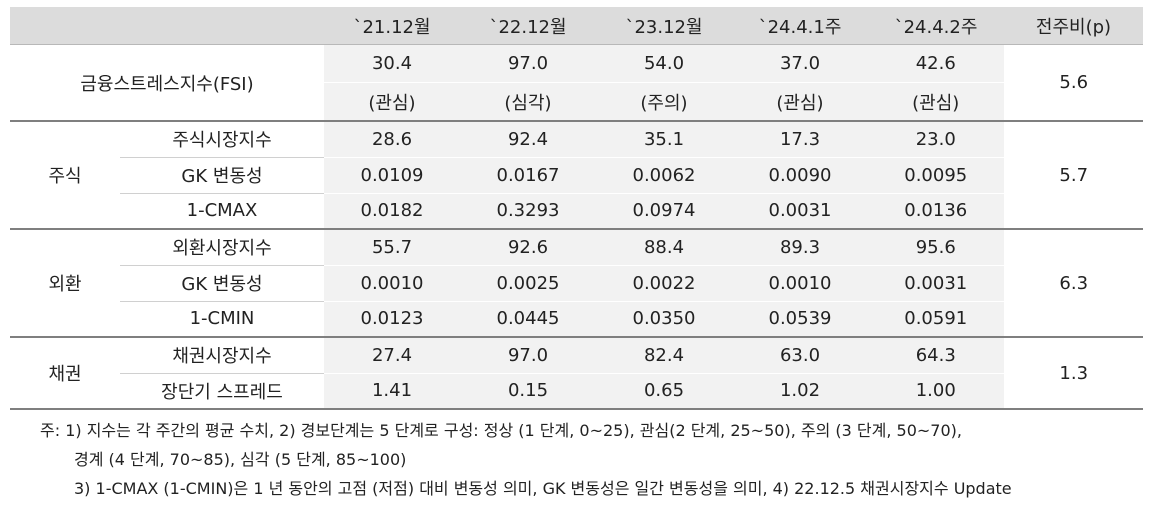 This screenshot has height=507, width=1158. Describe the element at coordinates (528, 63) in the screenshot. I see `fsi-value: 97.0` at that location.